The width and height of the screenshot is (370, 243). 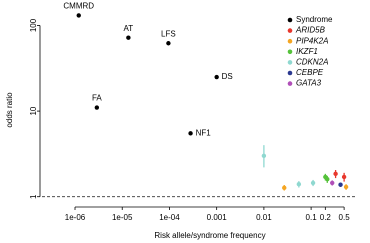 What do you see at coordinates (309, 83) in the screenshot?
I see `legend-label: GATA3` at bounding box center [309, 83].